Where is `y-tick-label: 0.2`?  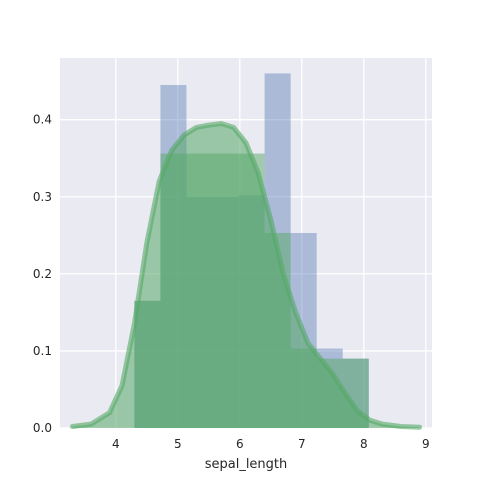 y-tick-label: 0.2 is located at coordinates (42, 274).